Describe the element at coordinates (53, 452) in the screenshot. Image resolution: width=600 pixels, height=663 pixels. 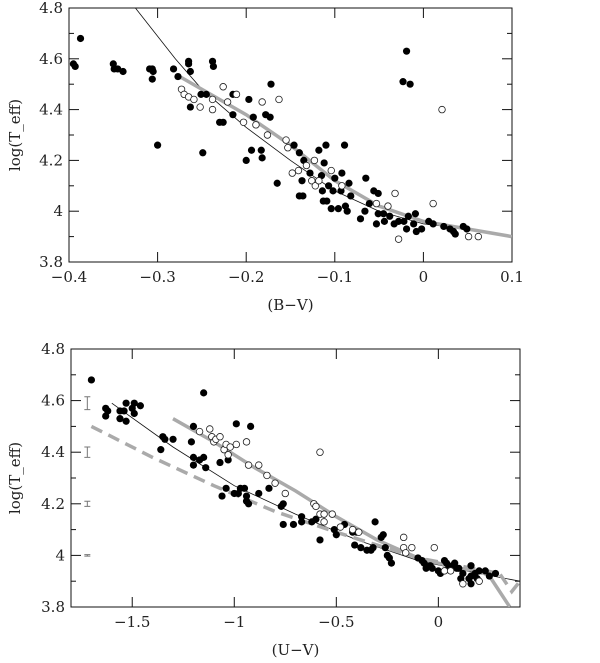
I see `y-tick-label: 4.4` at that location.